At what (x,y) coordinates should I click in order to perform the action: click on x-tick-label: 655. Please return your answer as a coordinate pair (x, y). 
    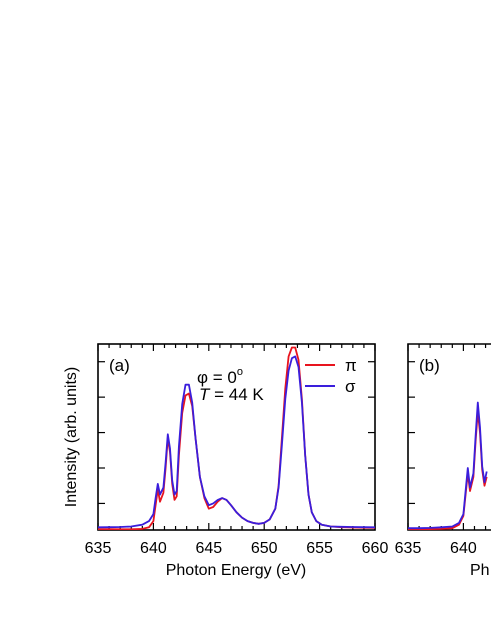
    Looking at the image, I should click on (319, 548).